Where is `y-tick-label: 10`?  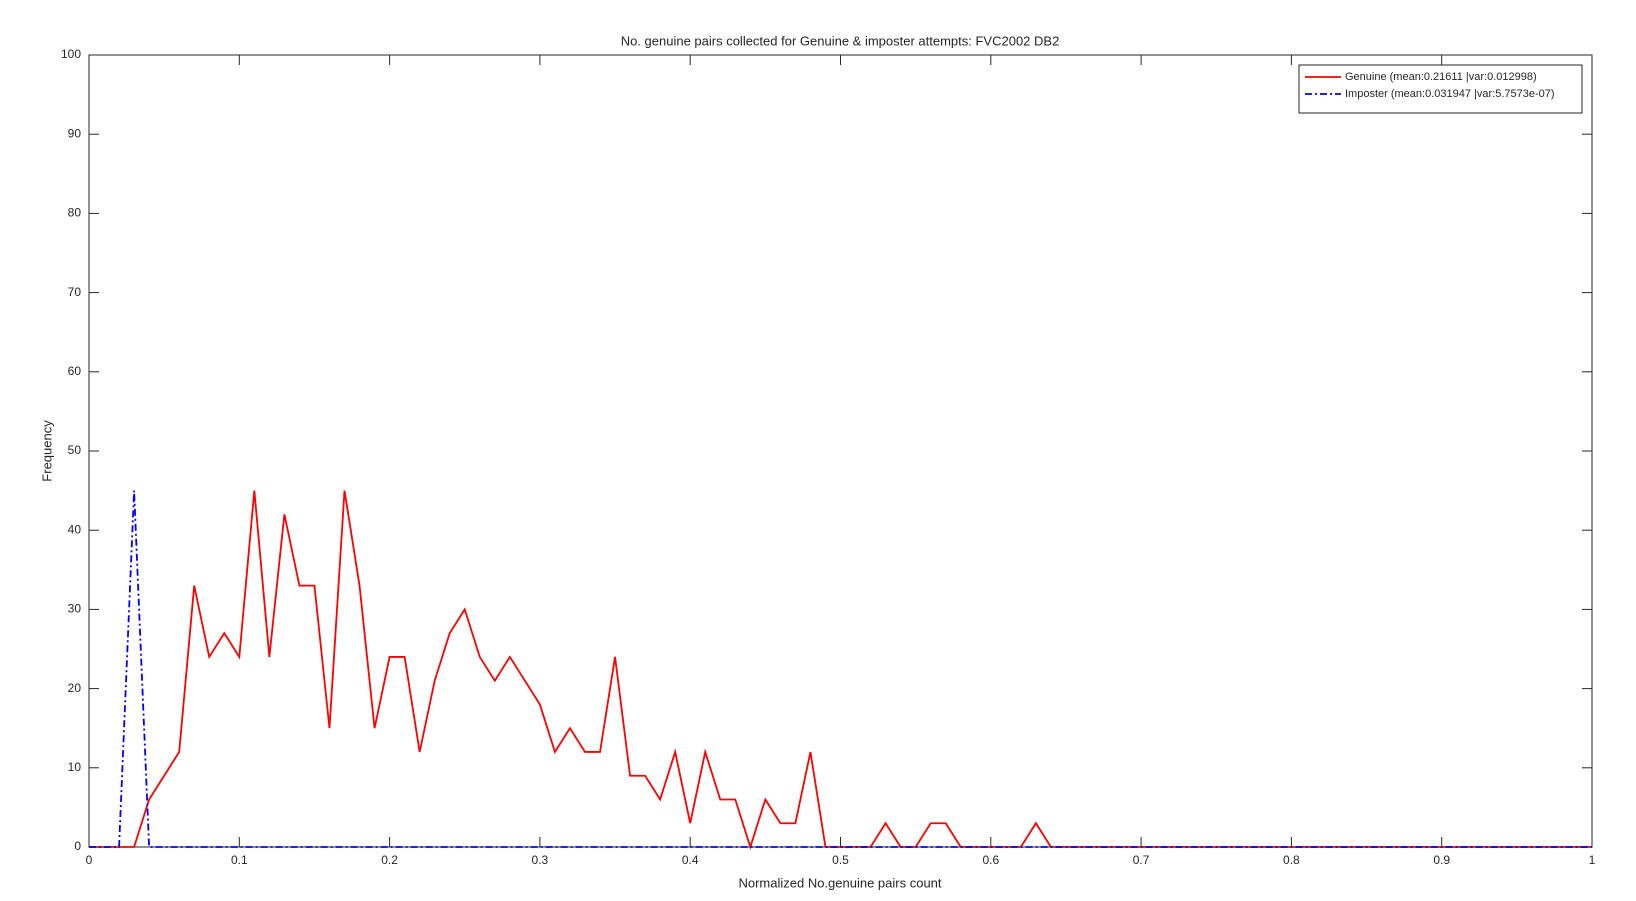 y-tick-label: 10 is located at coordinates (75, 767).